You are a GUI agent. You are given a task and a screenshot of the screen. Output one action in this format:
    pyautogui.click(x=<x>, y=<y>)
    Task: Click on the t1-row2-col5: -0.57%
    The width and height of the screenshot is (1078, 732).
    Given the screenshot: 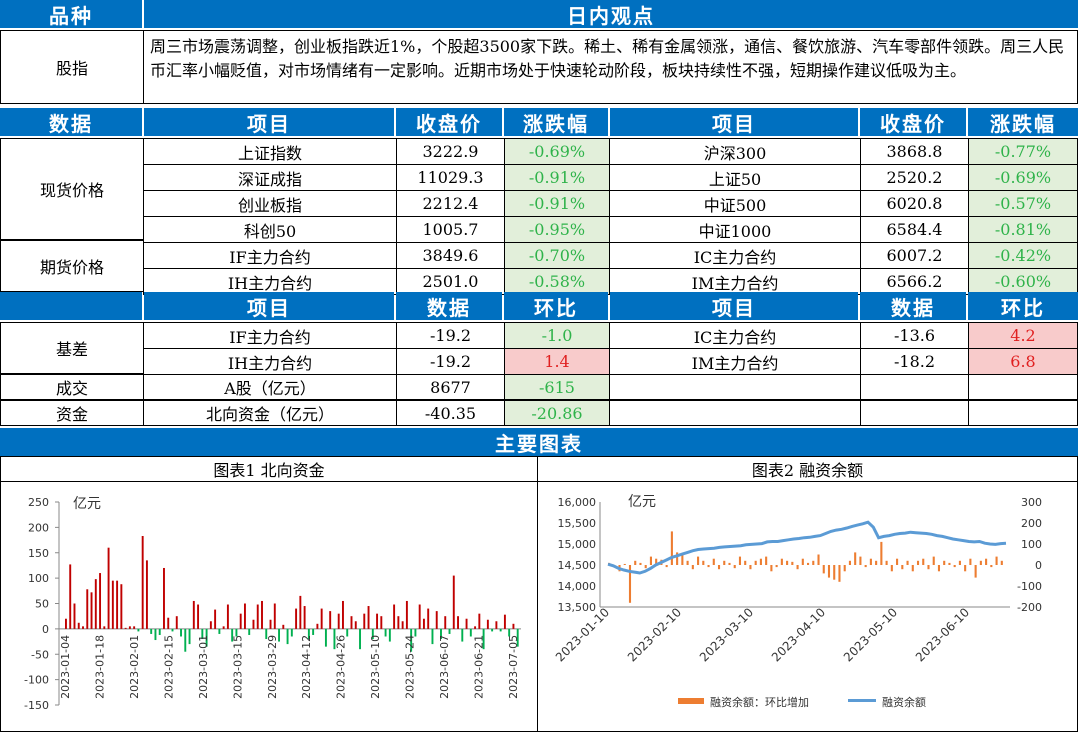 What is the action you would take?
    pyautogui.click(x=1023, y=203)
    